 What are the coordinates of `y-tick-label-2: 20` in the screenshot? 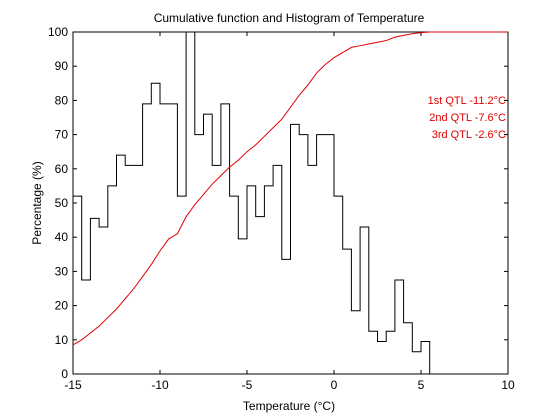 It's located at (62, 306).